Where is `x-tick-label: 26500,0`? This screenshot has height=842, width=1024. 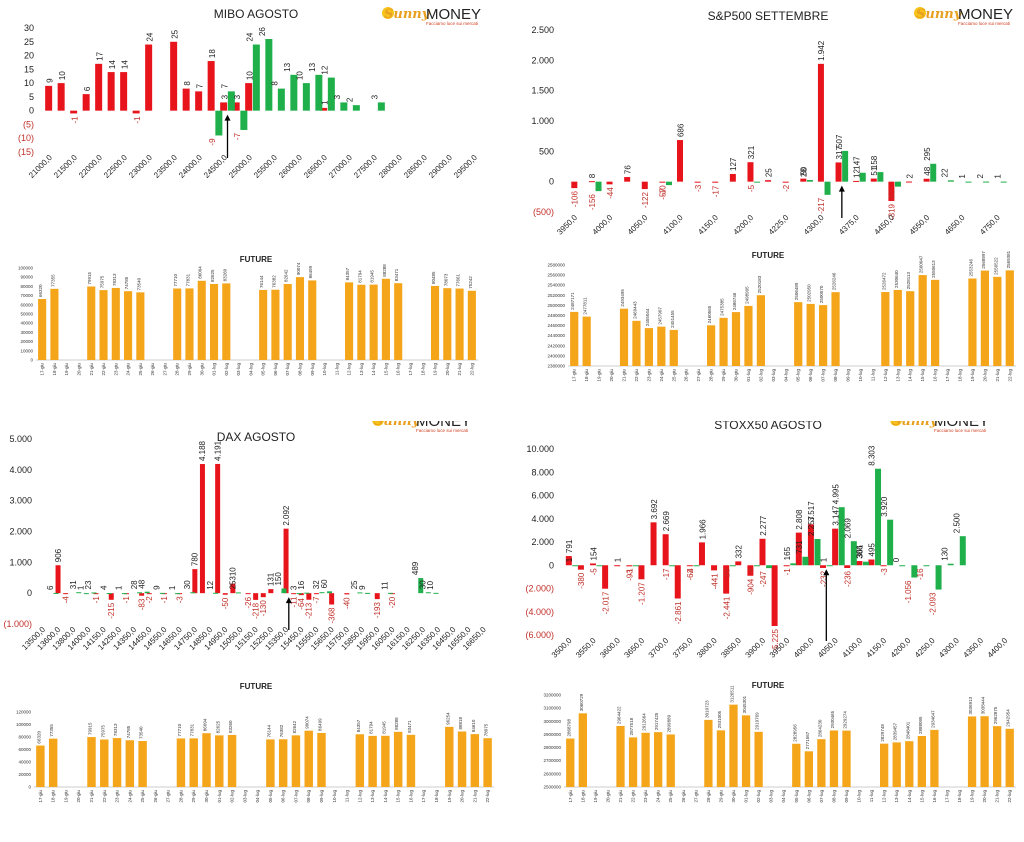
x-tick-label: 26500,0 is located at coordinates (315, 166).